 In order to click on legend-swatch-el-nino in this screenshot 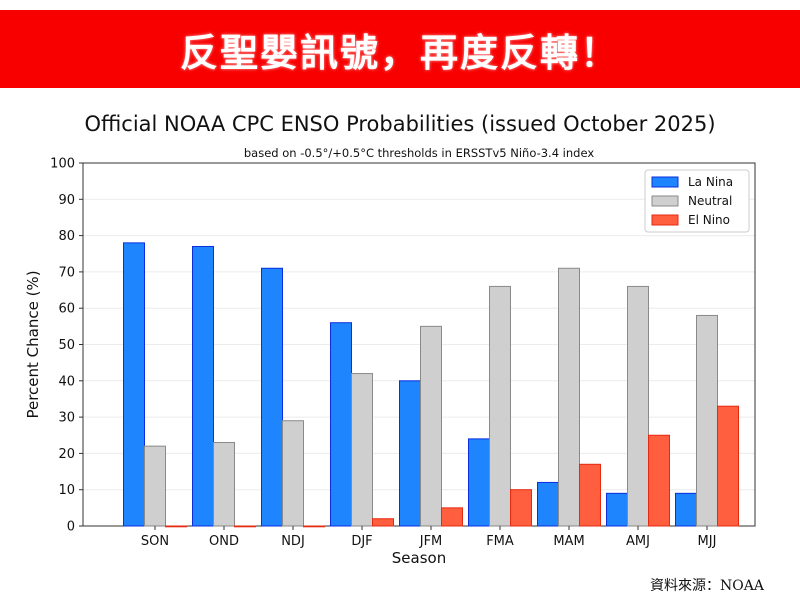, I will do `click(665, 220)`.